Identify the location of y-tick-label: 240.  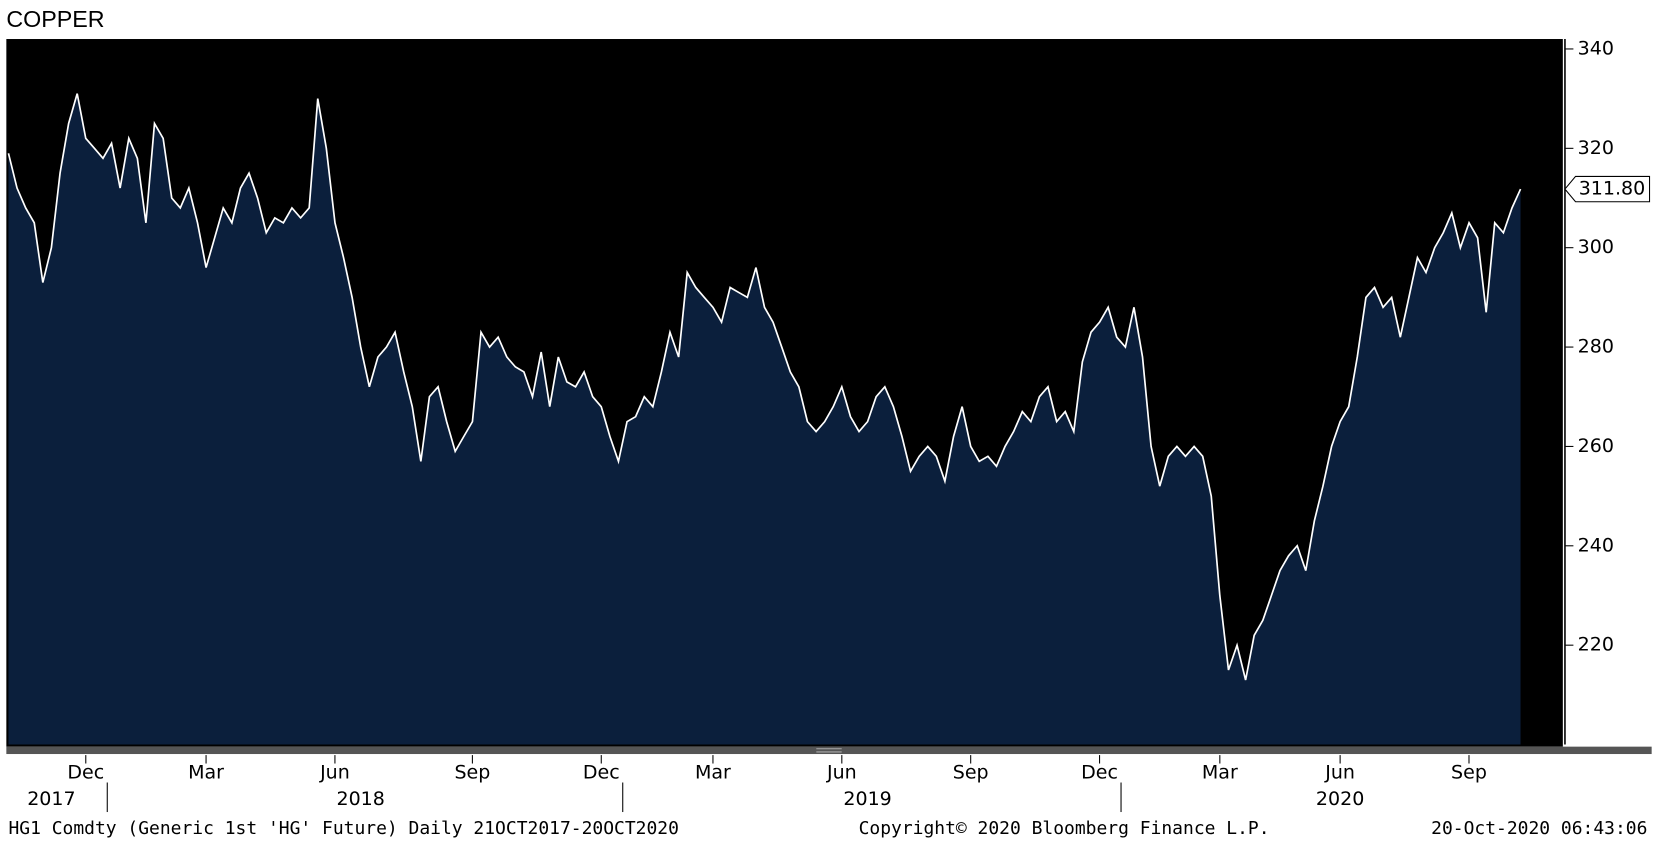
(1596, 545).